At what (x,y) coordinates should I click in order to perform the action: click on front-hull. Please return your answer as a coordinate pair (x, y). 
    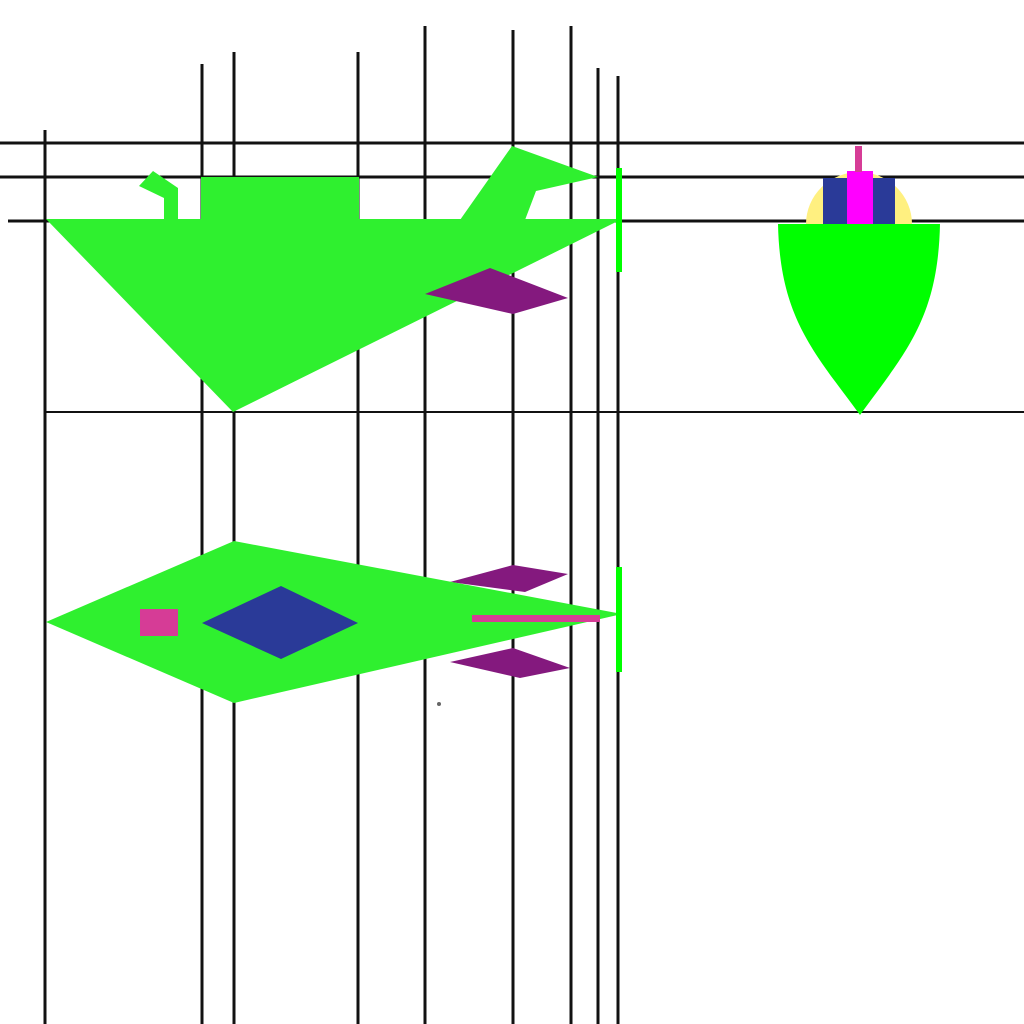
    Looking at the image, I should click on (859, 319).